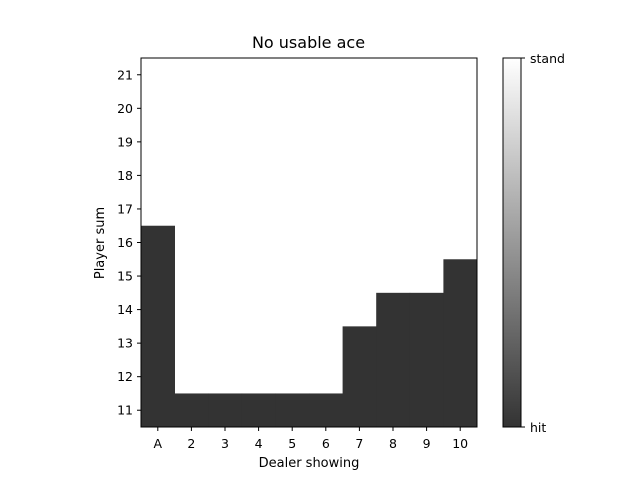 This screenshot has height=480, width=640. Describe the element at coordinates (359, 443) in the screenshot. I see `x-tick-label: 7` at that location.